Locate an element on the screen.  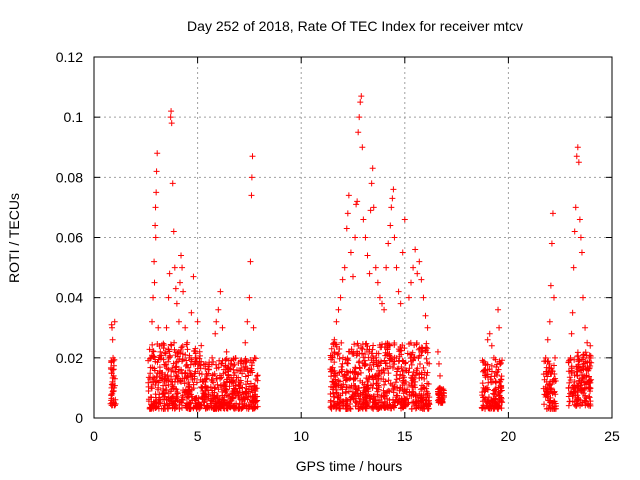
y-tick-label: 0.12 is located at coordinates (69, 57).